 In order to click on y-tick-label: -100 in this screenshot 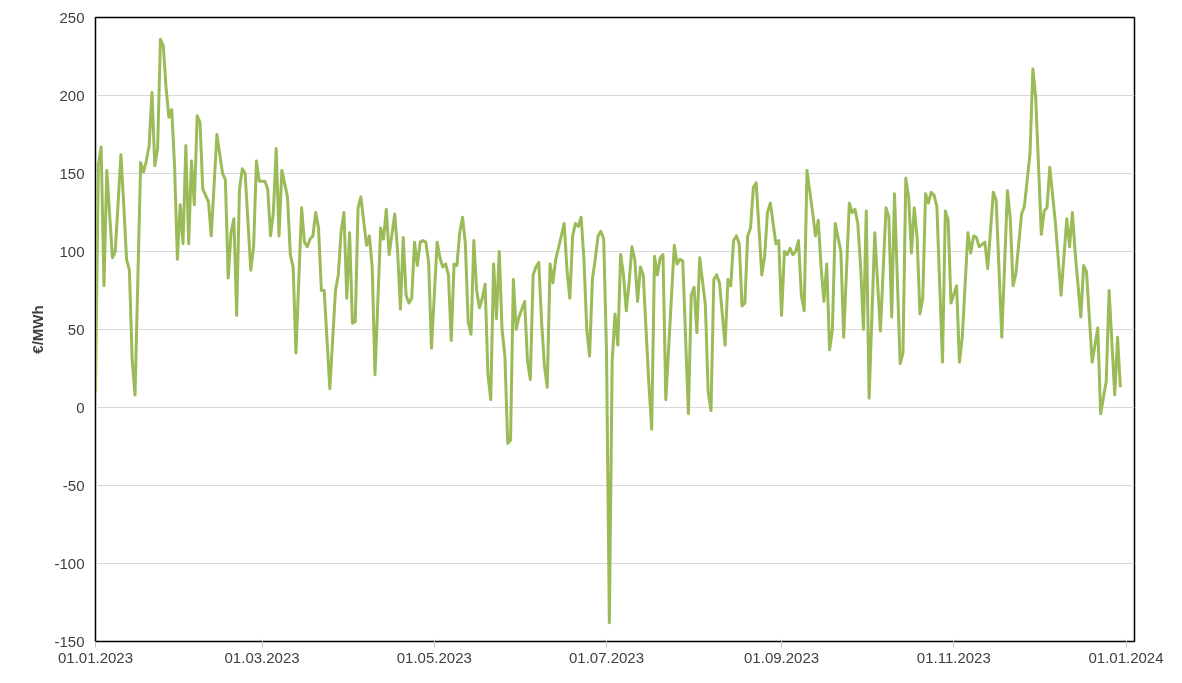, I will do `click(69, 563)`.